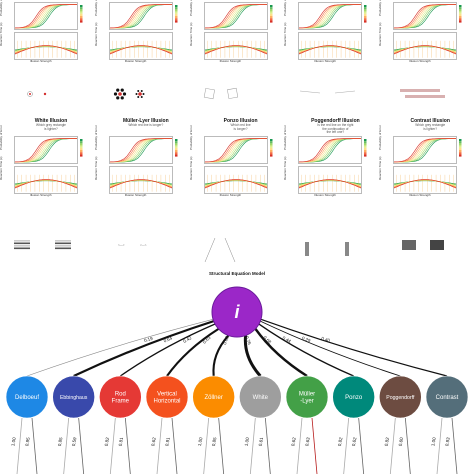 Image resolution: width=474 pixels, height=474 pixels. What do you see at coordinates (207, 340) in the screenshot?
I see `loading-label: 0.63` at bounding box center [207, 340].